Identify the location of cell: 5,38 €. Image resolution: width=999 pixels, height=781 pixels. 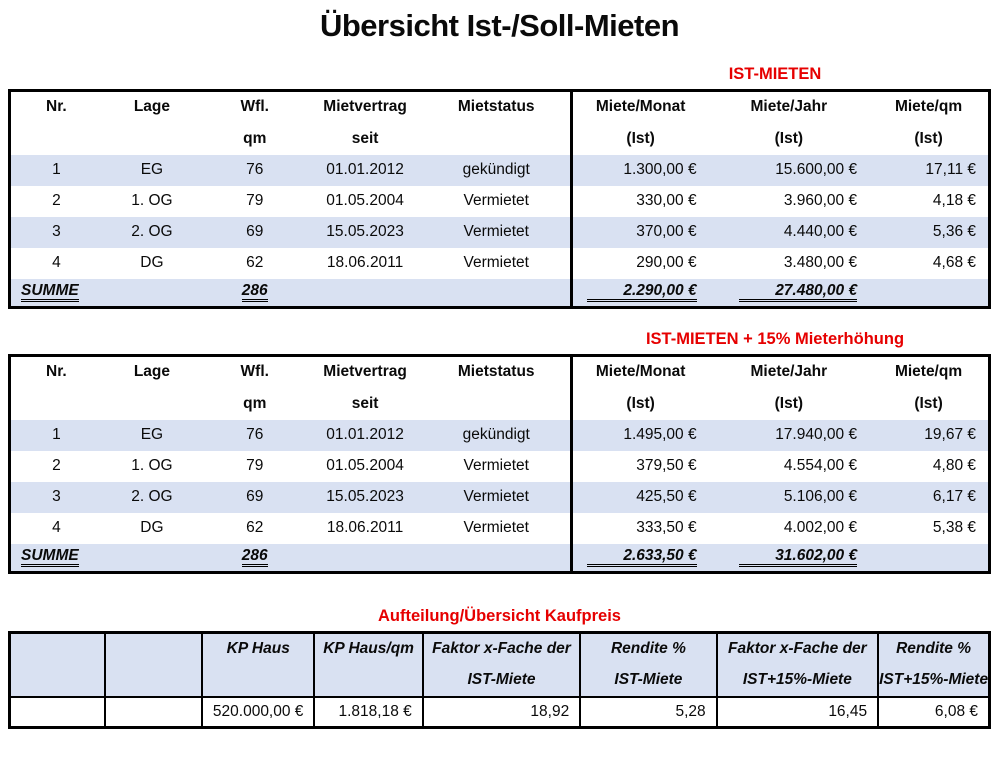
(954, 527).